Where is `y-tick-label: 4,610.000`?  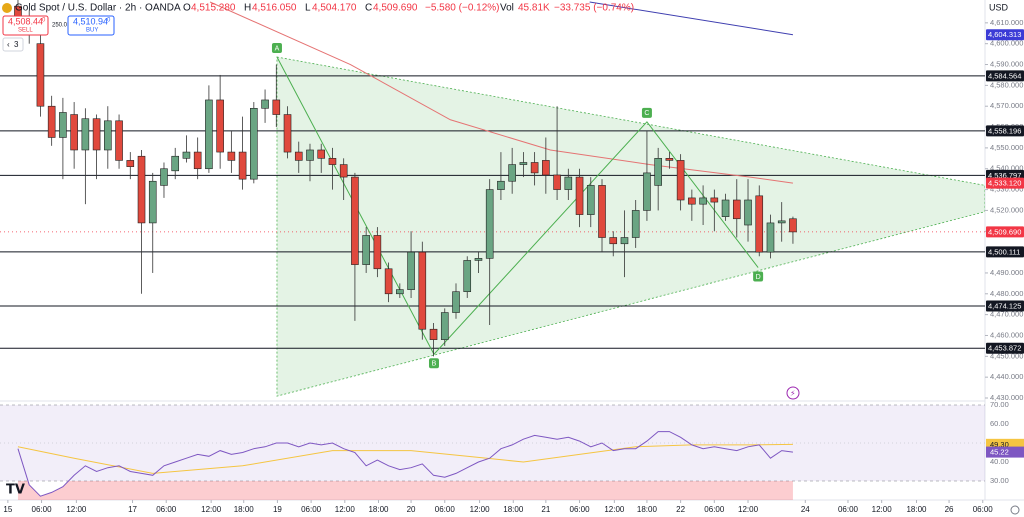 y-tick-label: 4,610.000 is located at coordinates (1006, 22).